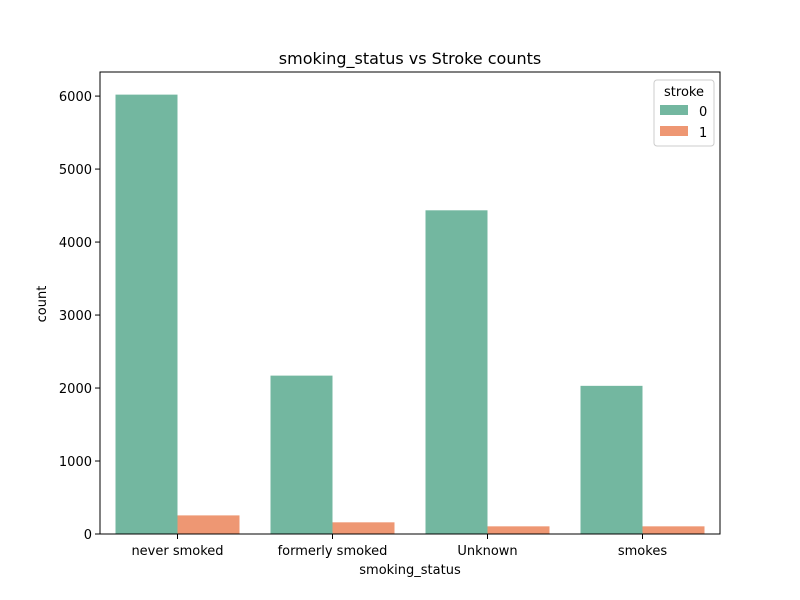 Image resolution: width=800 pixels, height=600 pixels. Describe the element at coordinates (410, 59) in the screenshot. I see `chart-title: smoking_status vs Stroke counts` at that location.